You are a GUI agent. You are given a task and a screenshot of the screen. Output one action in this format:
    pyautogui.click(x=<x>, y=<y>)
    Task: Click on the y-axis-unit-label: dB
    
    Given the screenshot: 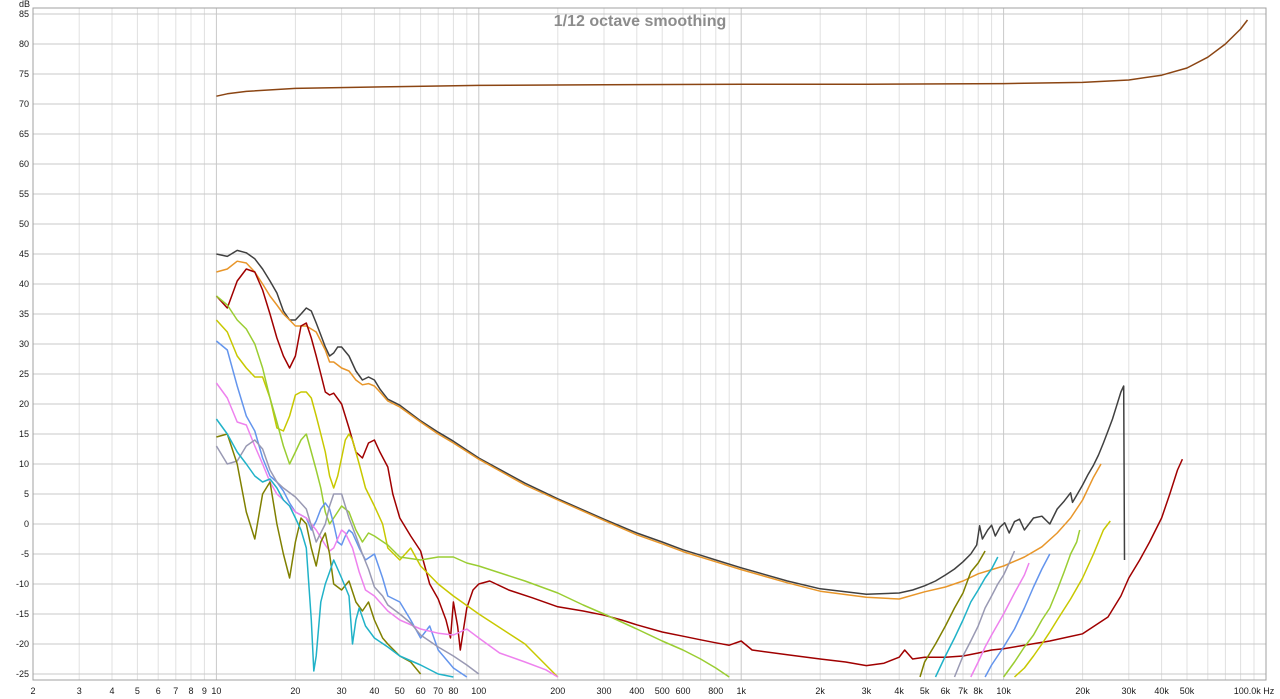 What is the action you would take?
    pyautogui.click(x=24, y=4)
    